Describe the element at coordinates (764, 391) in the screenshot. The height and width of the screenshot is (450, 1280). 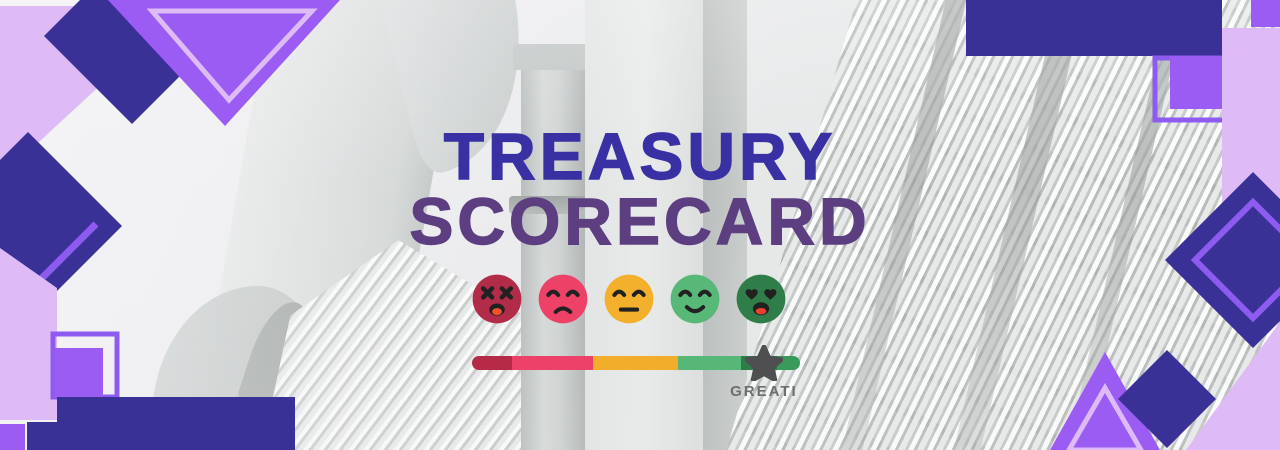
I see `slider-value-label: GREATI` at that location.